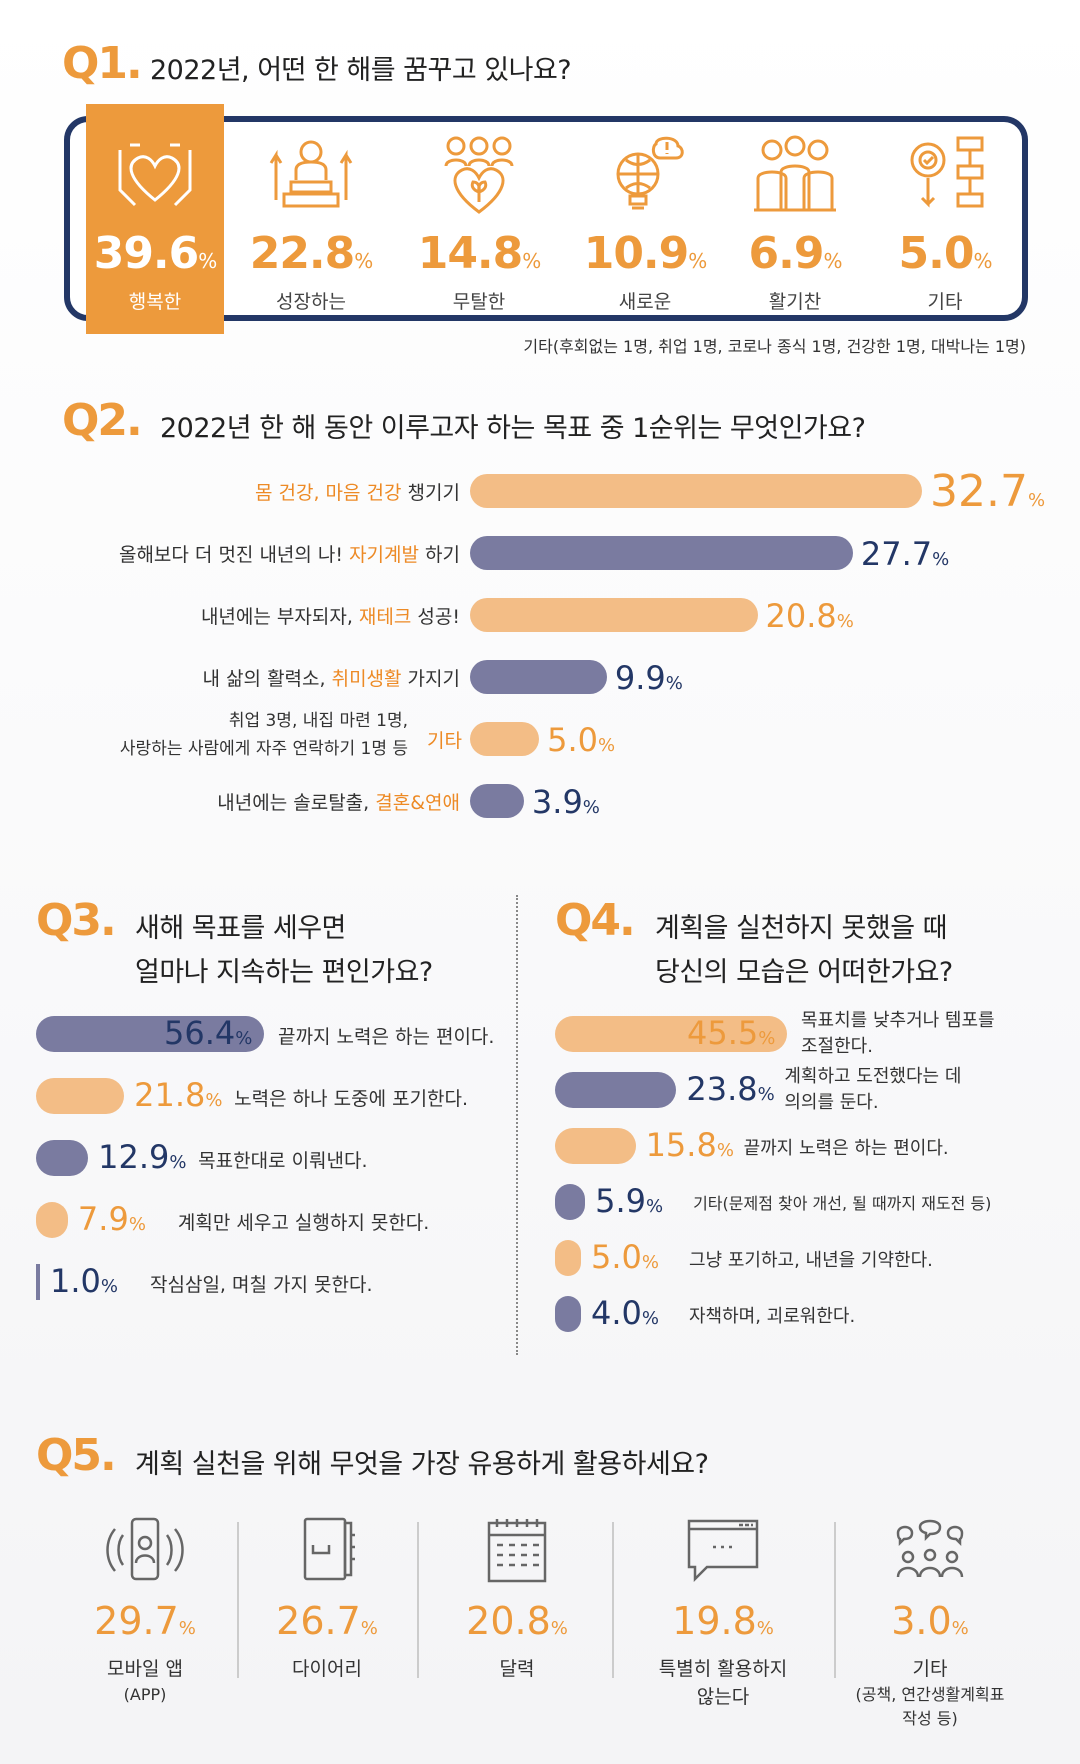 Image resolution: width=1080 pixels, height=1764 pixels. What do you see at coordinates (681, 1145) in the screenshot?
I see `value-number: 15.8` at bounding box center [681, 1145].